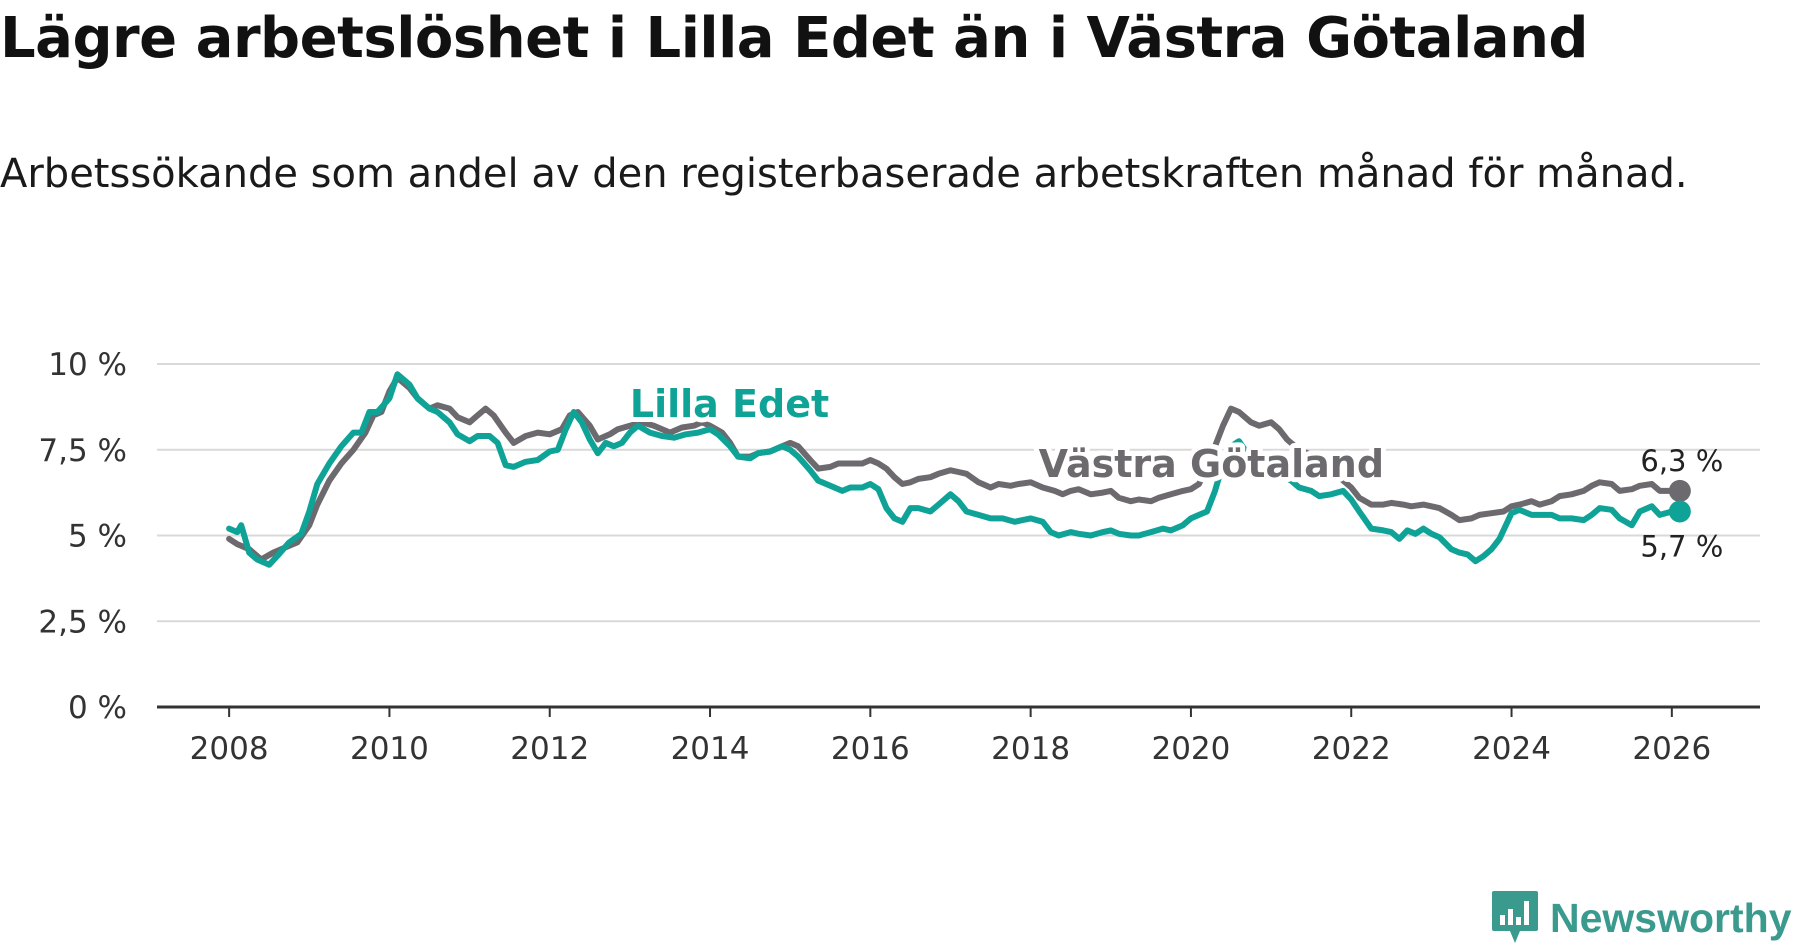 The image size is (1800, 948). Describe the element at coordinates (549, 749) in the screenshot. I see `x-tick-label: 2012` at that location.